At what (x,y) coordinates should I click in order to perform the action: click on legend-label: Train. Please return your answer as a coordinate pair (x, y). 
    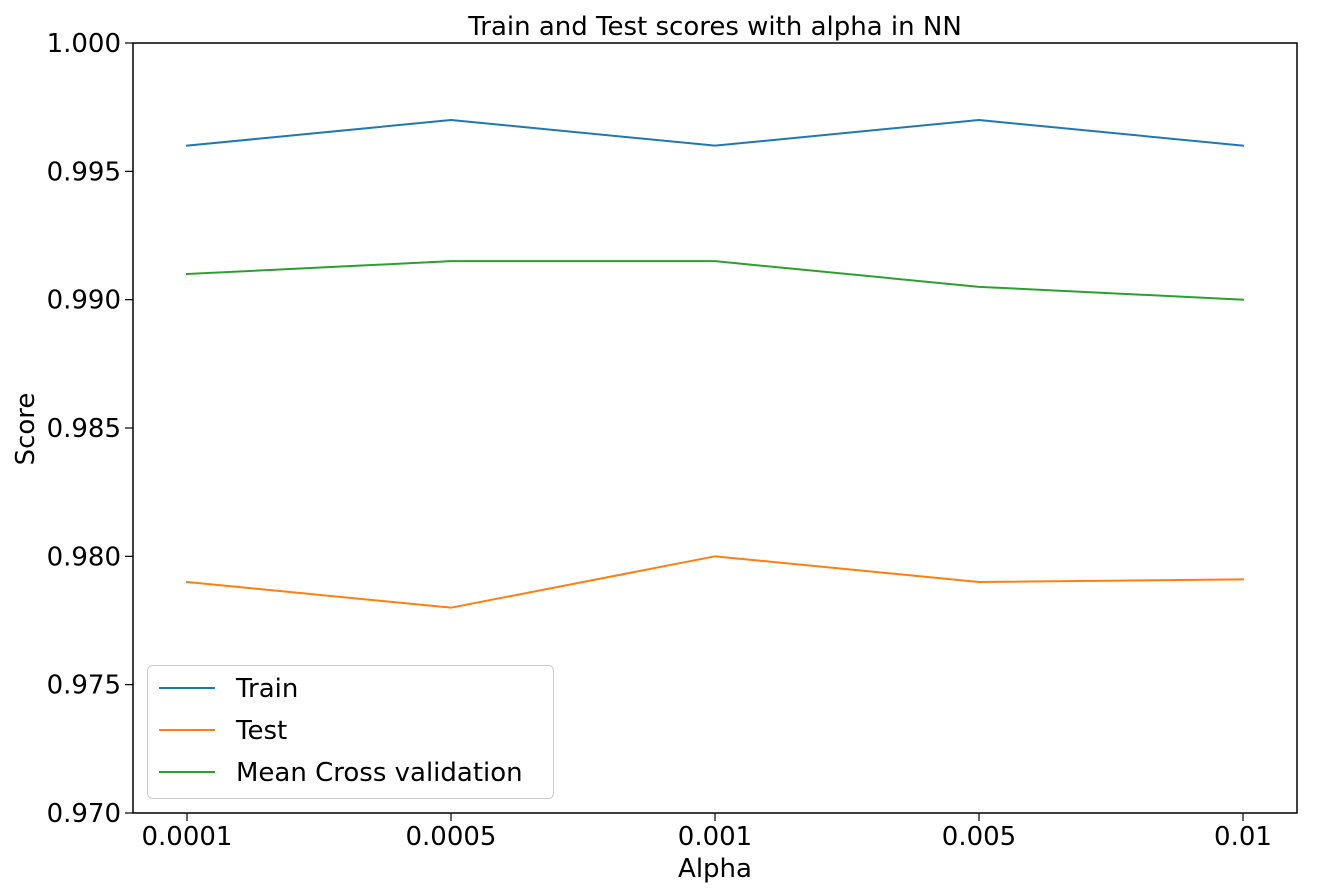
    Looking at the image, I should click on (266, 689).